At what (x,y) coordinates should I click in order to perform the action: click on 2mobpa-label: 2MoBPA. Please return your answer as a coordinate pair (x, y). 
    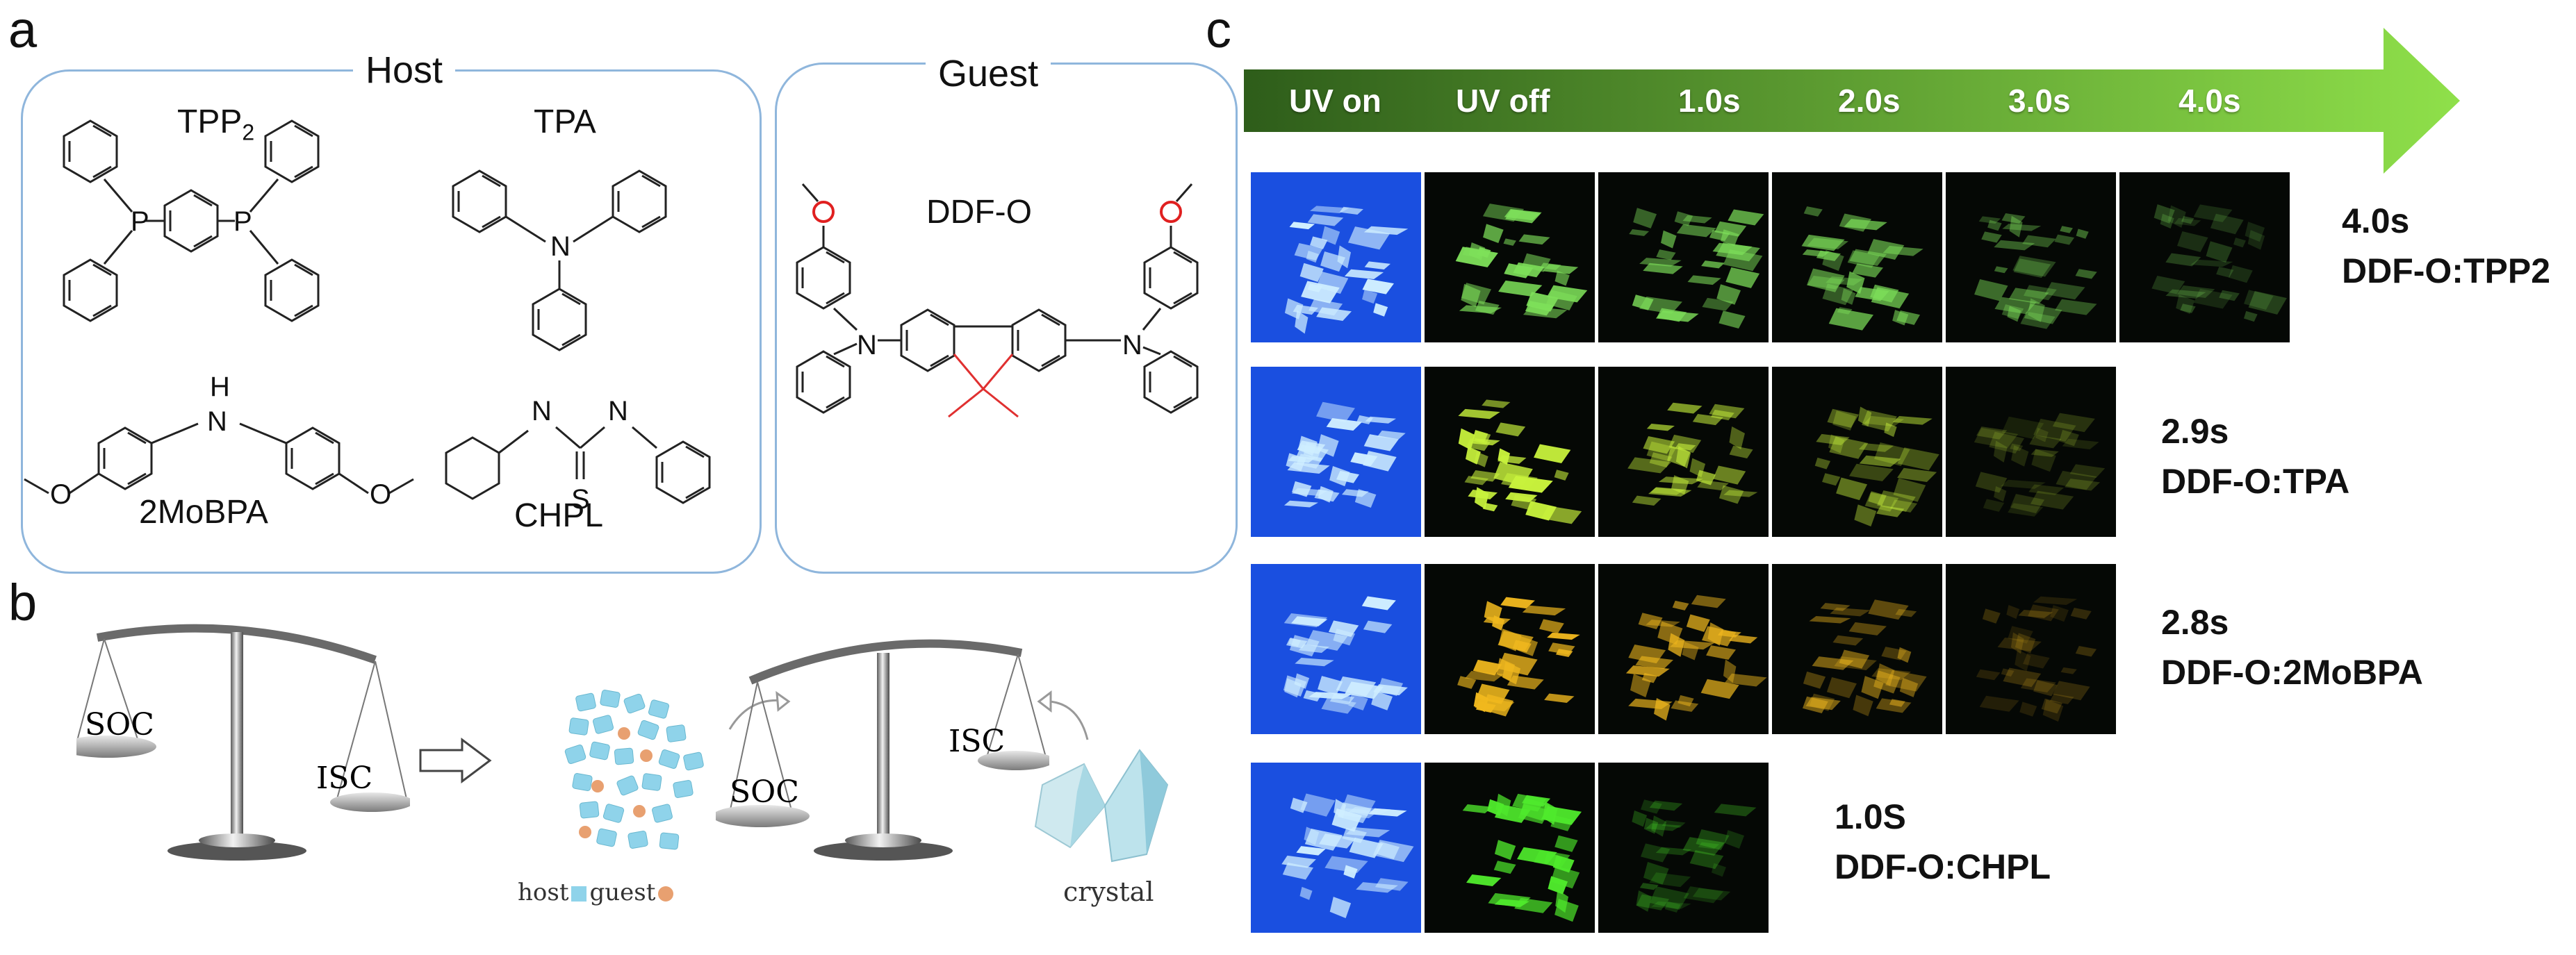
    Looking at the image, I should click on (203, 512).